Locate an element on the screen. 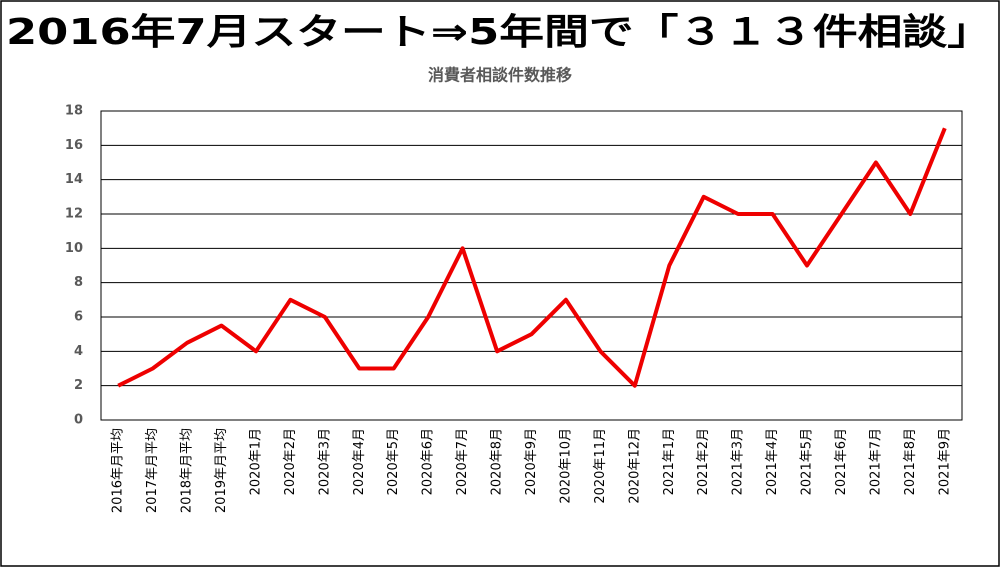 The width and height of the screenshot is (1000, 567). y-tick-label: 4 is located at coordinates (78, 351).